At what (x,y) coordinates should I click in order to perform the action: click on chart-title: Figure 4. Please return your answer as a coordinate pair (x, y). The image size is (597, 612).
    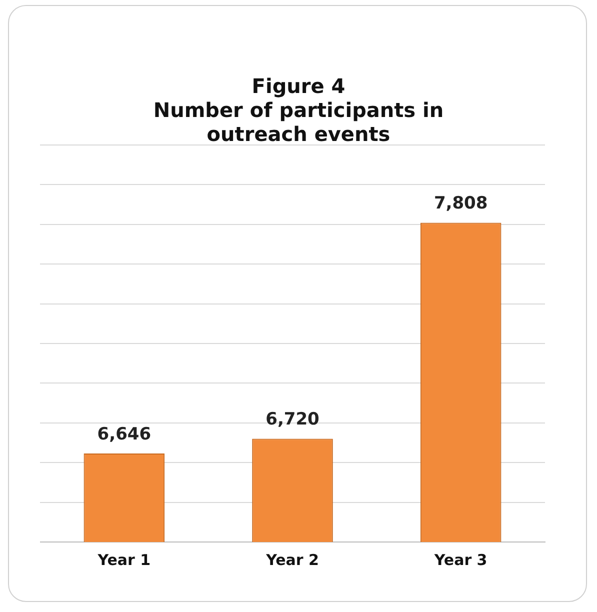
    Looking at the image, I should click on (298, 86).